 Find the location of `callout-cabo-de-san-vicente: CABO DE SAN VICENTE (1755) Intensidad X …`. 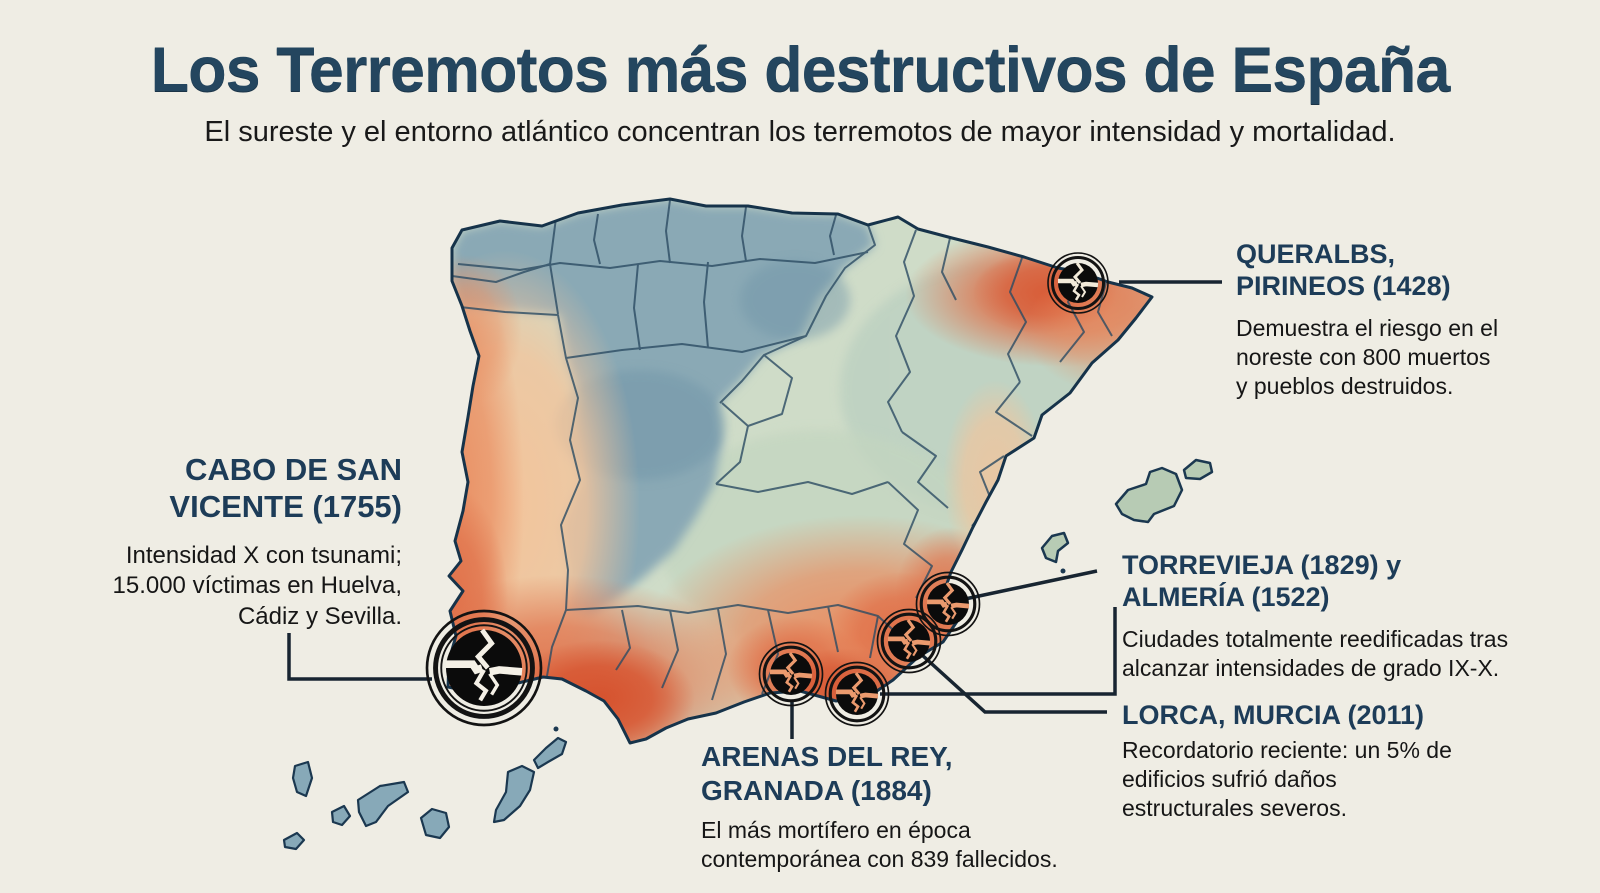

callout-cabo-de-san-vicente: CABO DE SAN VICENTE (1755) Intensidad X … is located at coordinates (249, 542).